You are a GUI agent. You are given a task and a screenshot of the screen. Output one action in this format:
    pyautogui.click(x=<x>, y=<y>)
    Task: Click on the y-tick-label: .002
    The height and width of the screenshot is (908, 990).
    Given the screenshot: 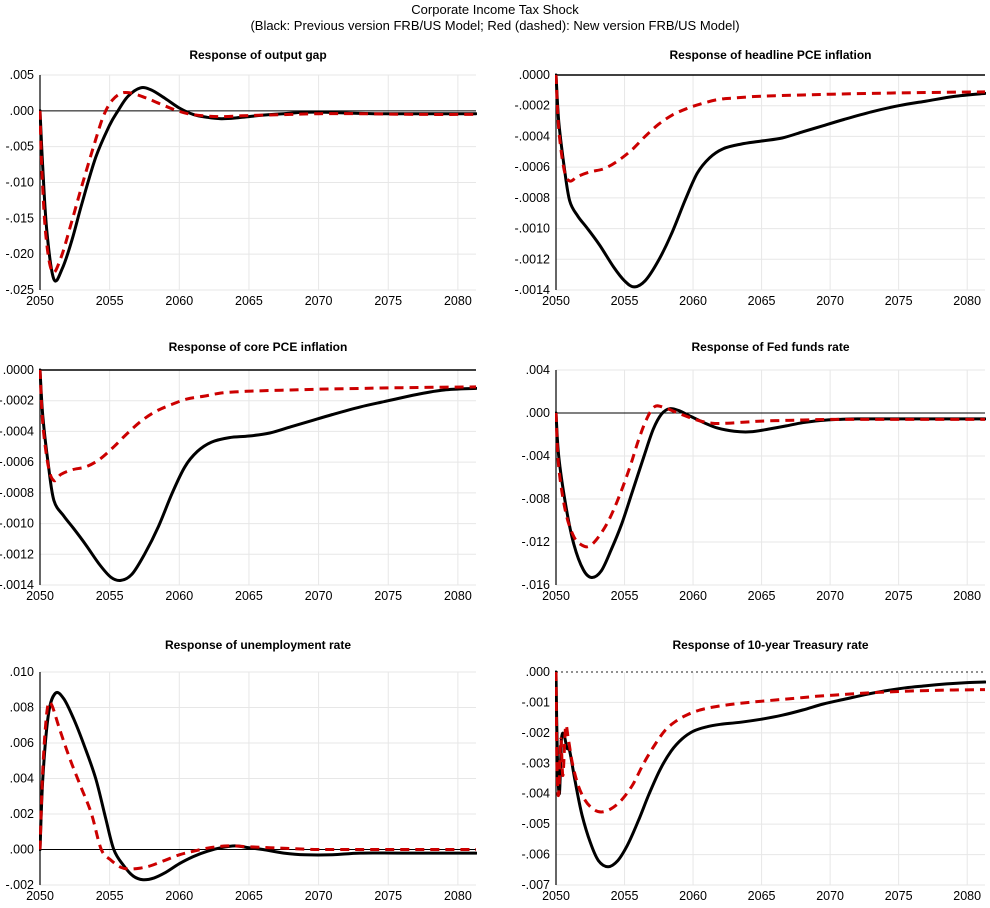 What is the action you would take?
    pyautogui.click(x=22, y=814)
    